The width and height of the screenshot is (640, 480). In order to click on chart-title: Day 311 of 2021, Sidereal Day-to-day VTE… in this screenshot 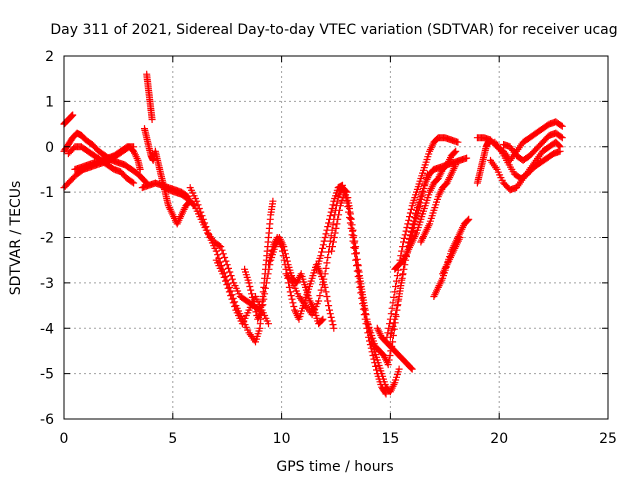, I will do `click(333, 30)`.